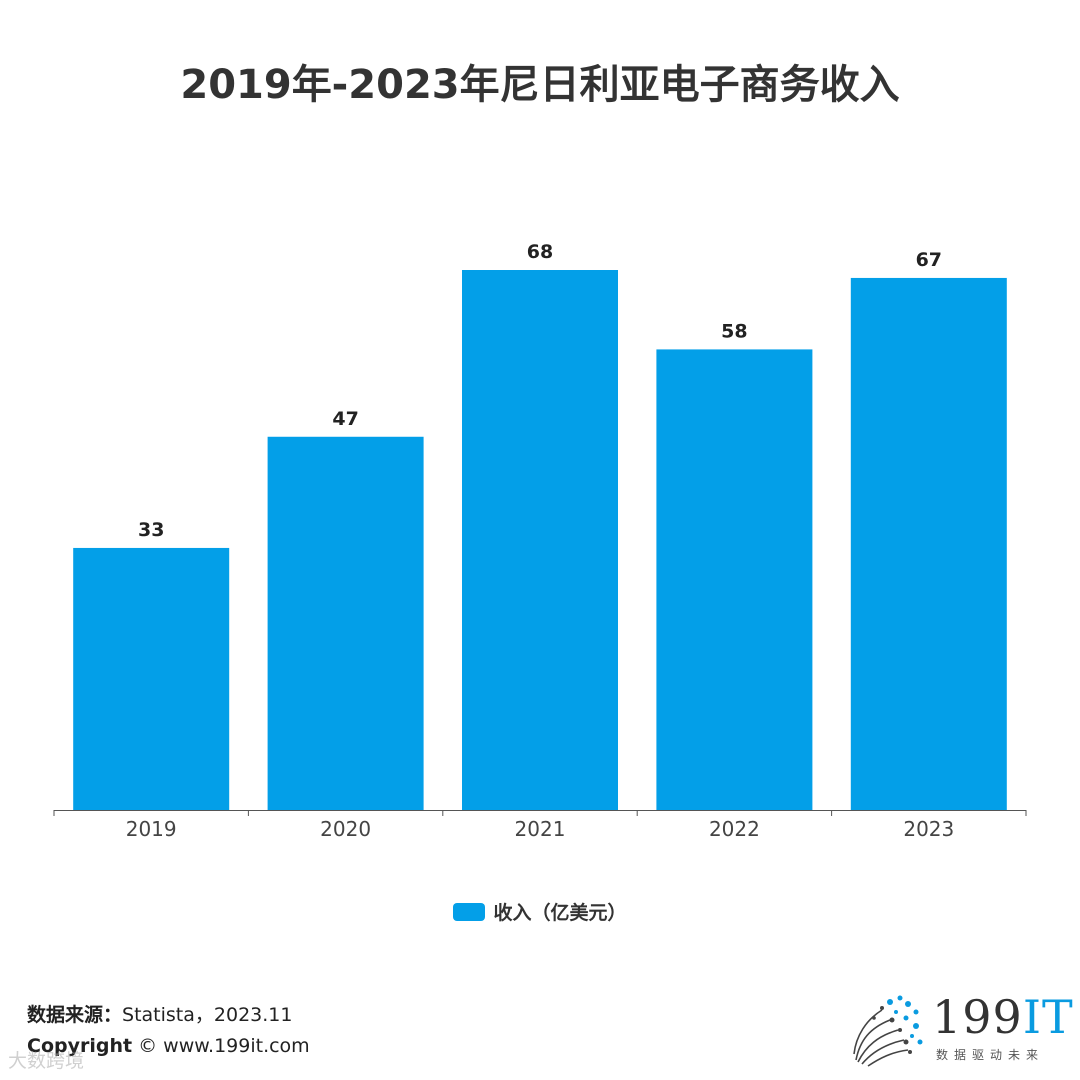 The image size is (1080, 1080). Describe the element at coordinates (977, 1017) in the screenshot. I see `brand-name-prefix: 199` at that location.